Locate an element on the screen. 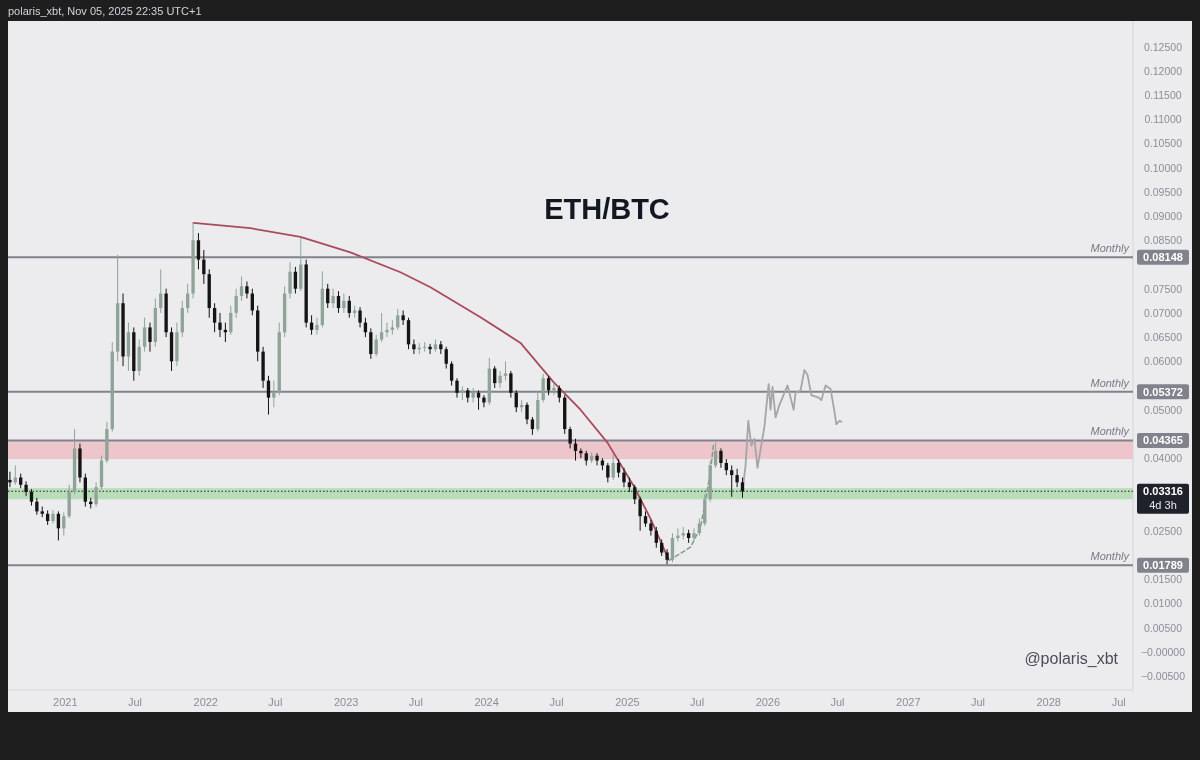 Image resolution: width=1200 pixels, height=760 pixels. text: 0.04365 is located at coordinates (1163, 440).